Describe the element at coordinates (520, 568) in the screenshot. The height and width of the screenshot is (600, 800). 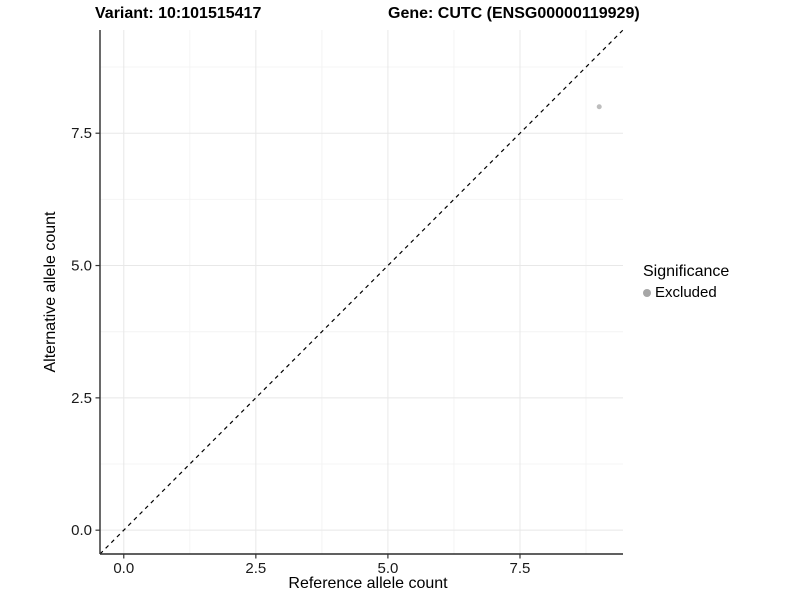
I see `x-tick-label: 7.5` at that location.